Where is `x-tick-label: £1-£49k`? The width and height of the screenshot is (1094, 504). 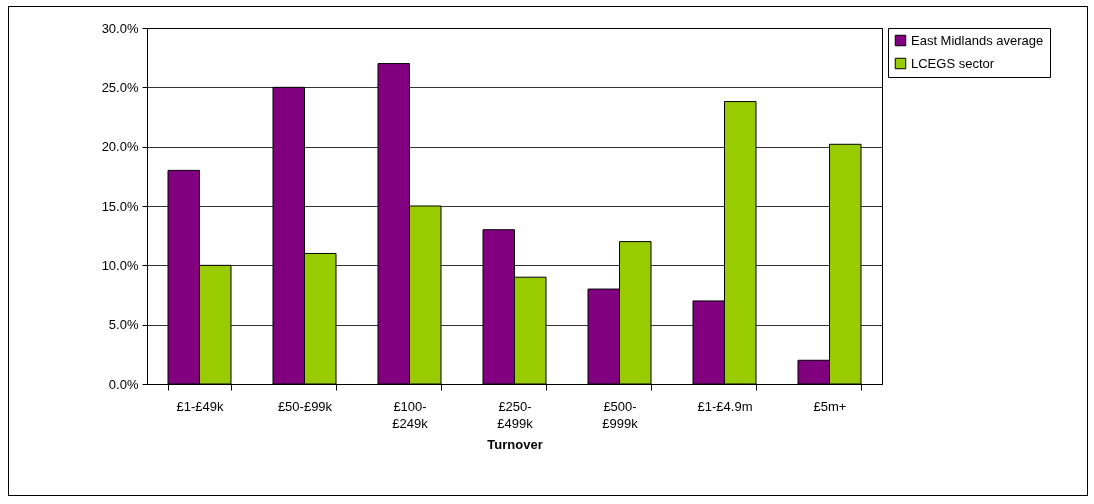 x-tick-label: £1-£49k is located at coordinates (200, 406).